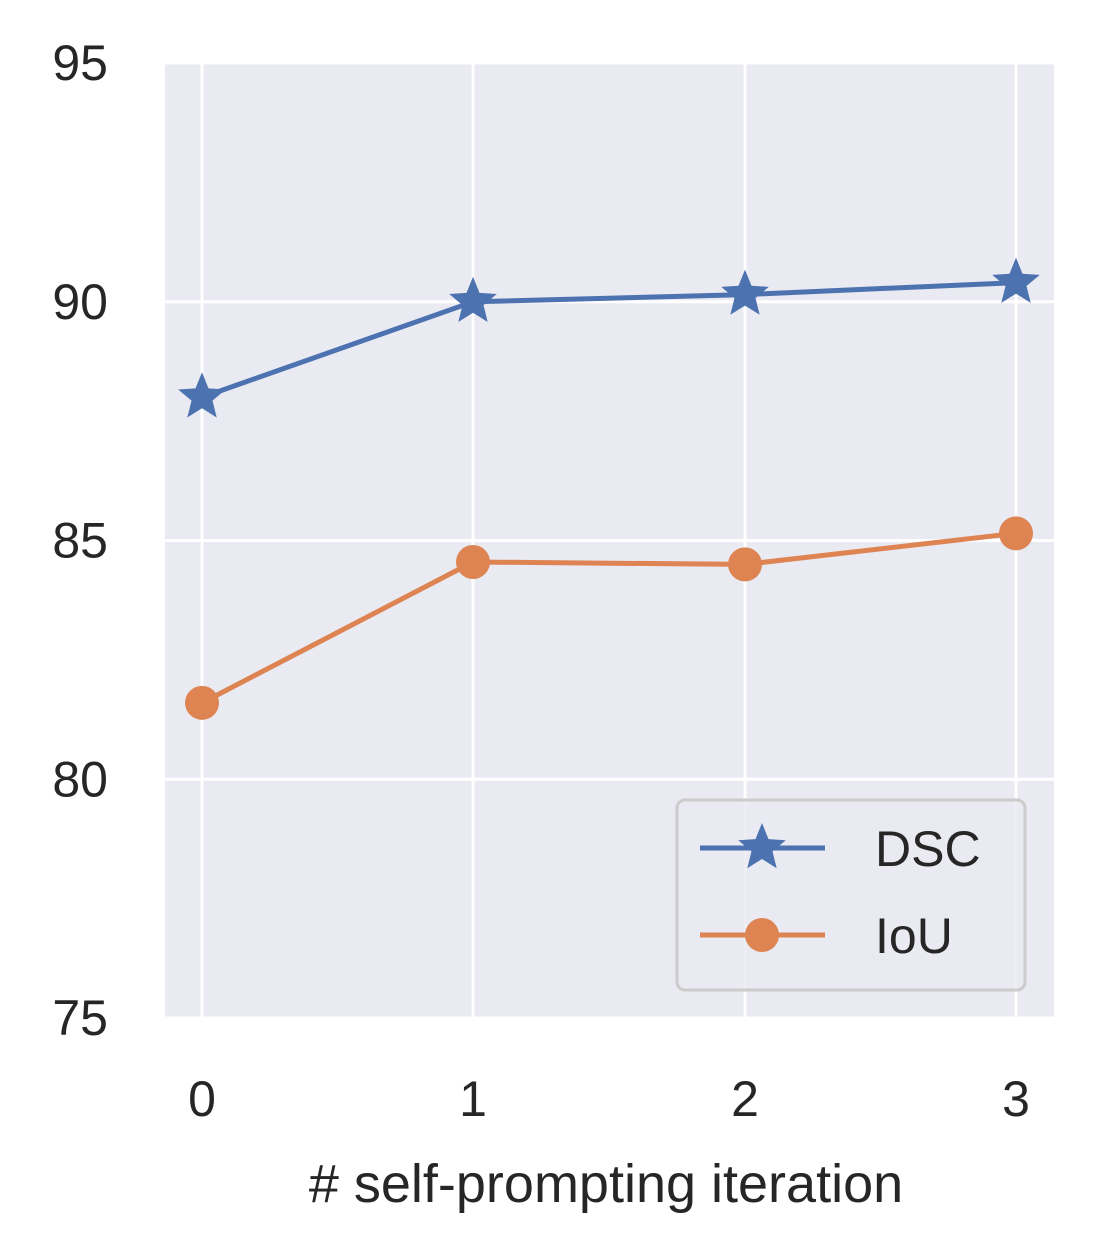 The width and height of the screenshot is (1096, 1255). I want to click on legend-marker-dsc, so click(762, 846).